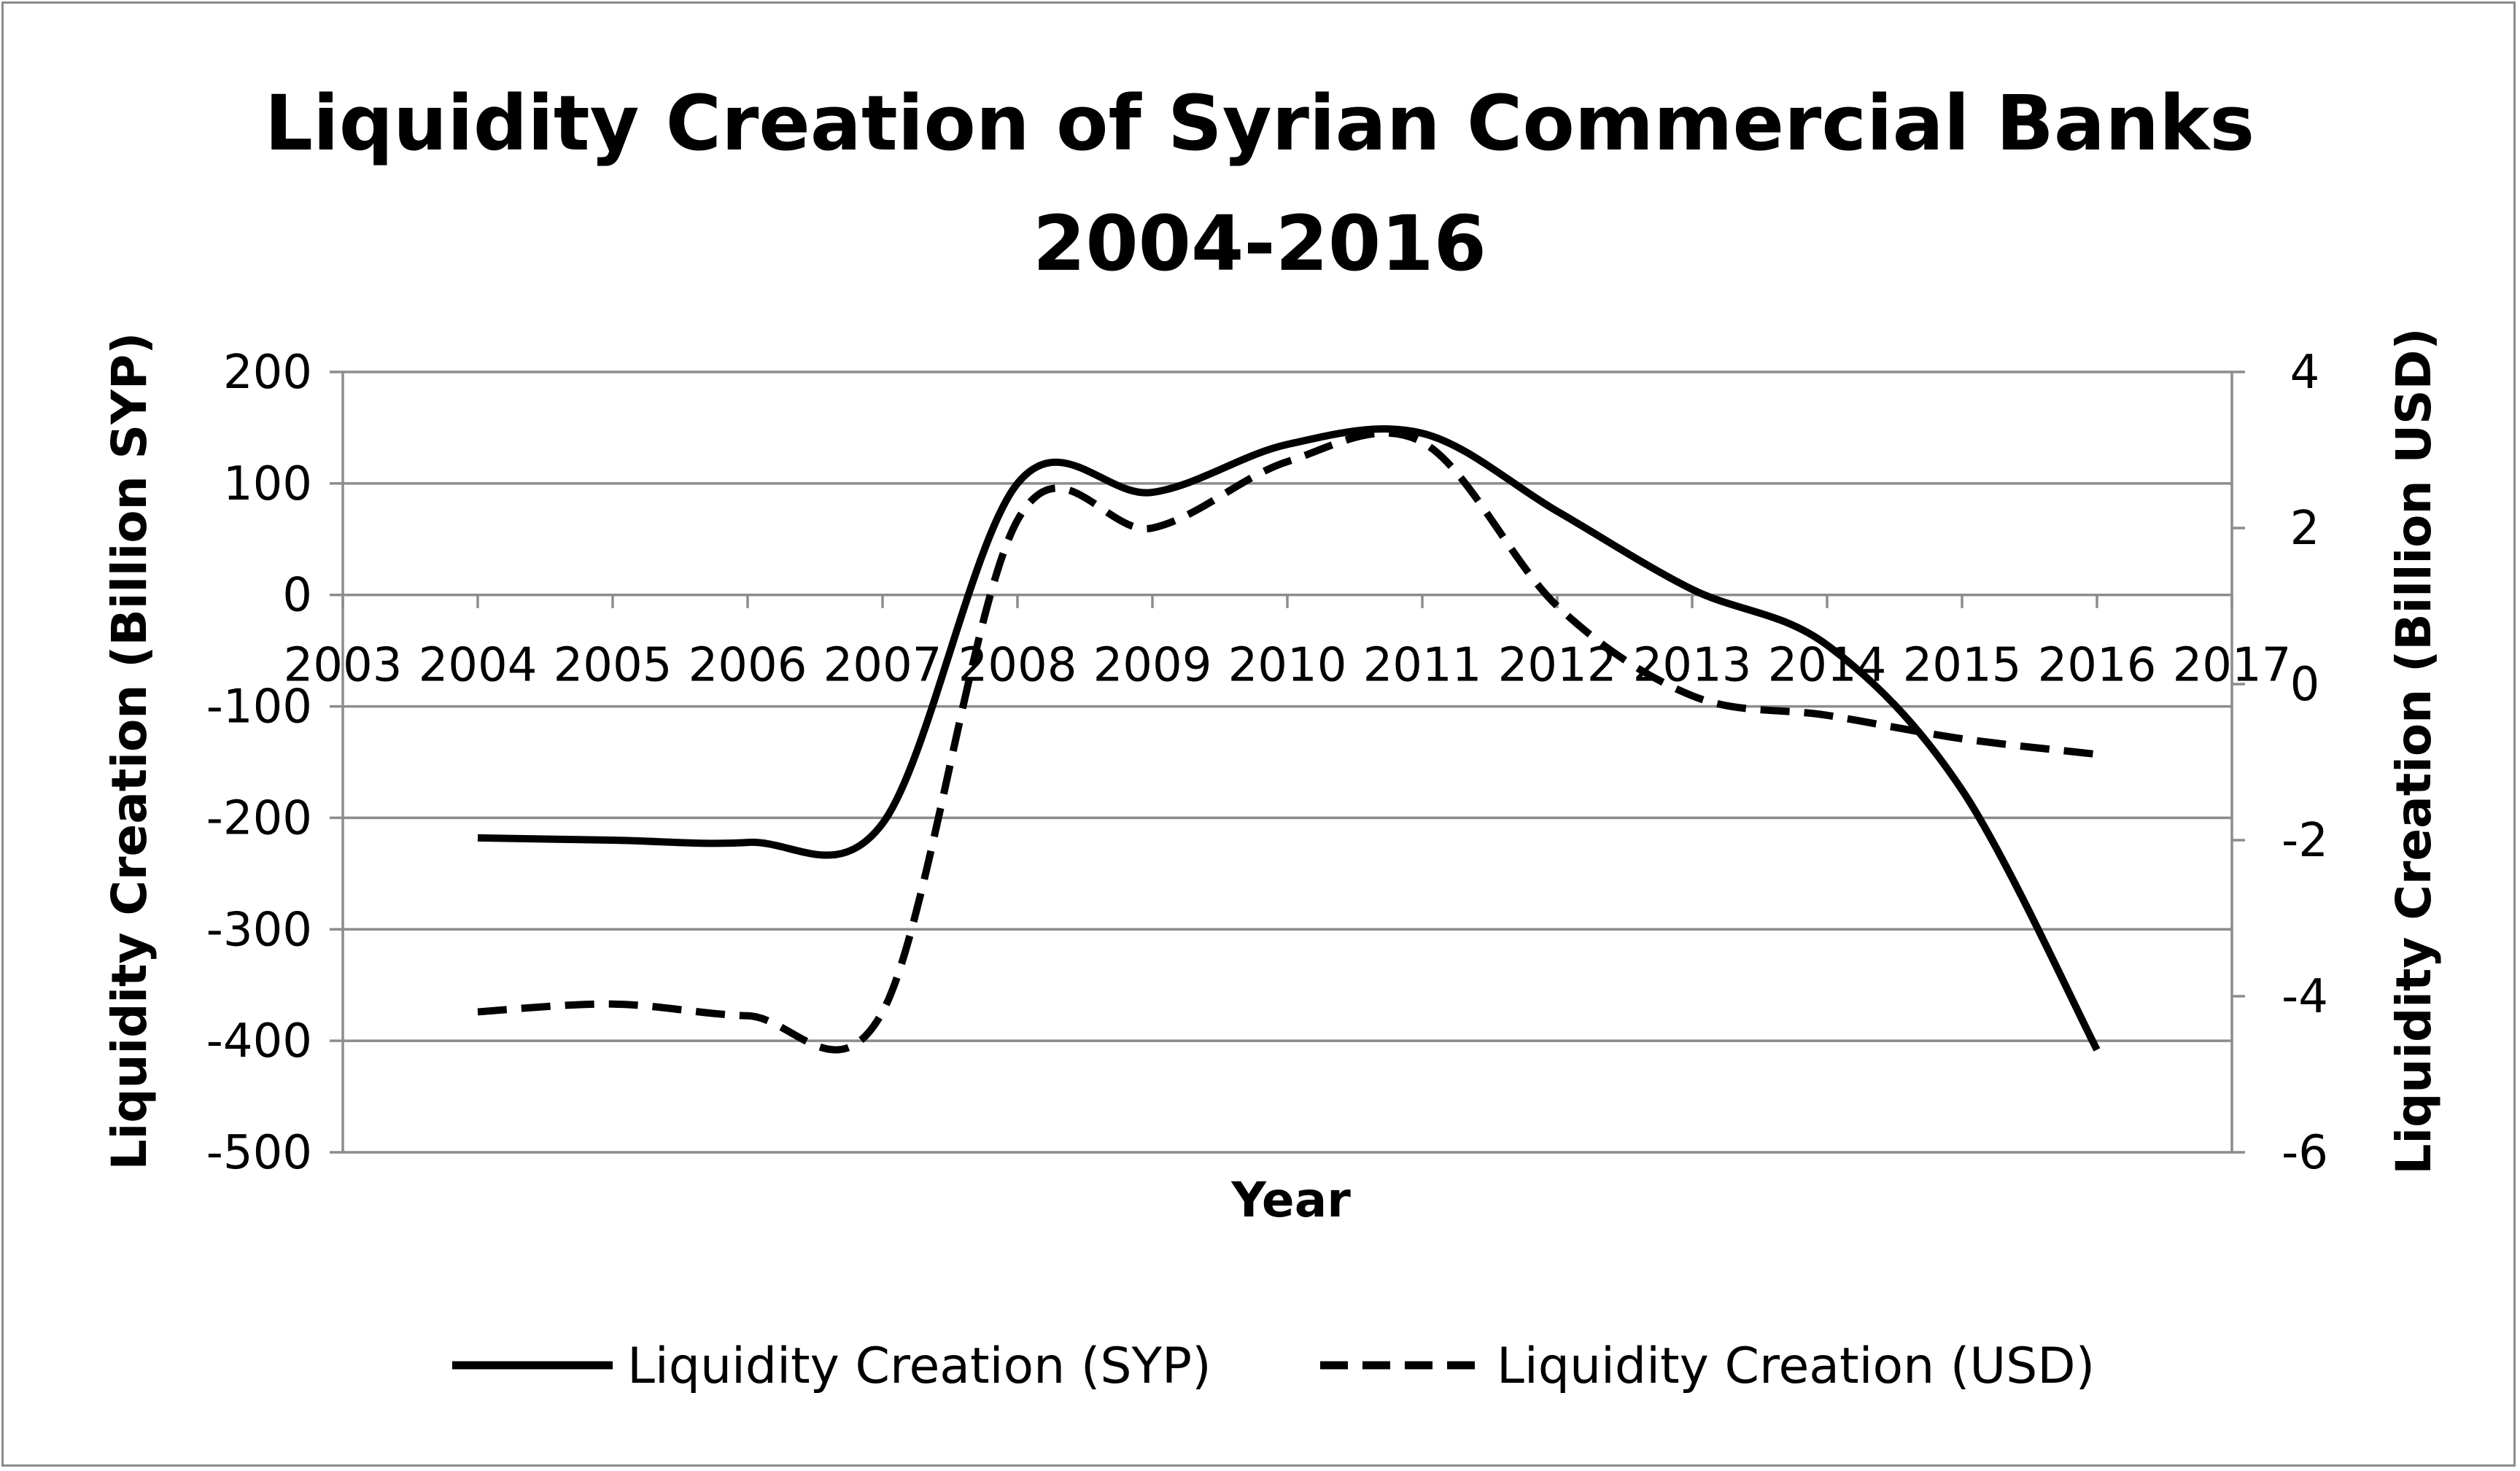  Describe the element at coordinates (2304, 763) in the screenshot. I see `right-y-tick-labels: 4 2 0 -2 -4 -6` at that location.